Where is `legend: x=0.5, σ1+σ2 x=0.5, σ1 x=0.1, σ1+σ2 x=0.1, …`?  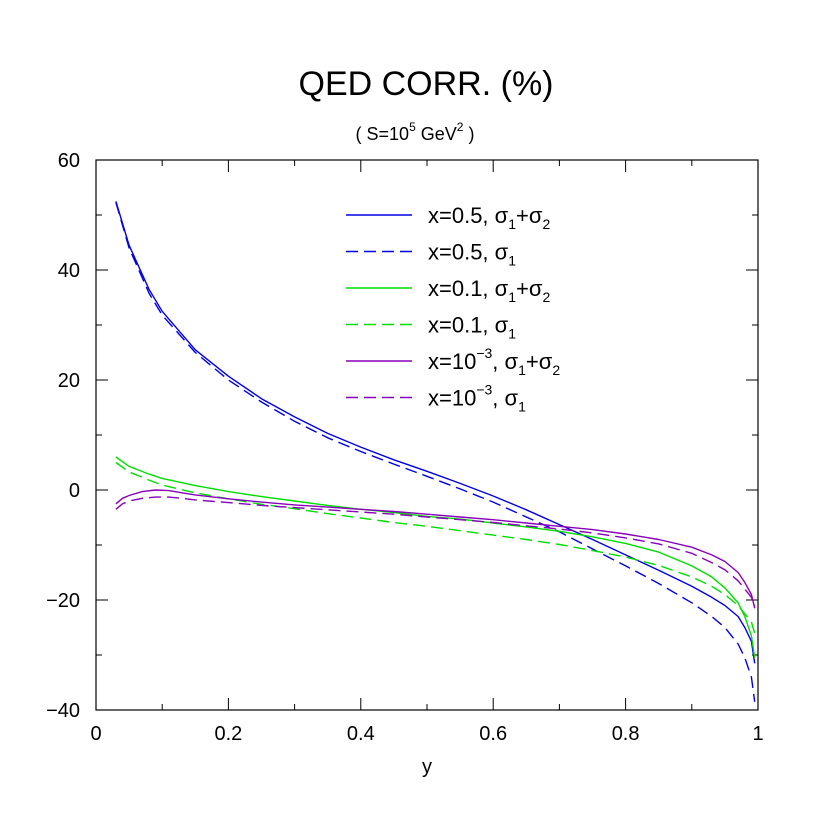 legend: x=0.5, σ1+σ2 x=0.5, σ1 x=0.1, σ1+σ2 x=0.1, … is located at coordinates (453, 309).